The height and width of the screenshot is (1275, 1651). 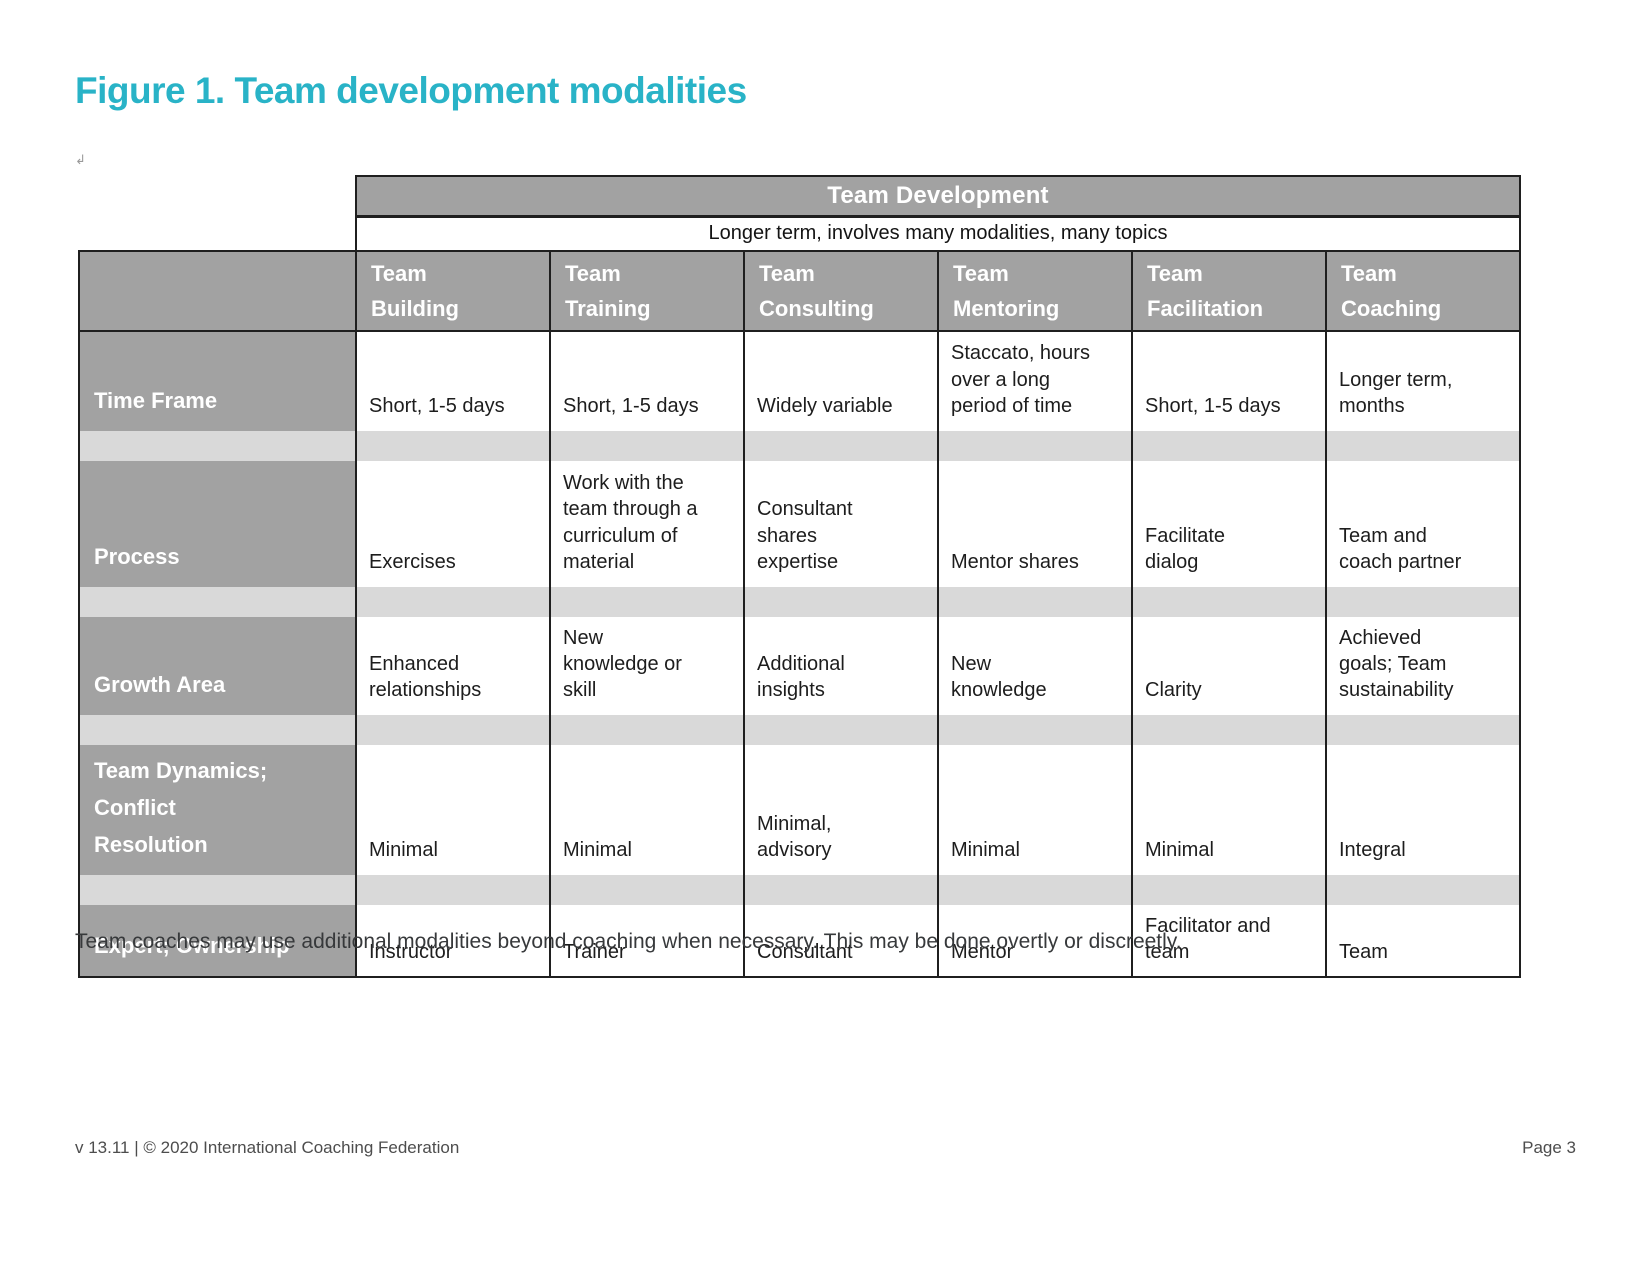 I want to click on column-header-team-building: Team Building, so click(x=453, y=291).